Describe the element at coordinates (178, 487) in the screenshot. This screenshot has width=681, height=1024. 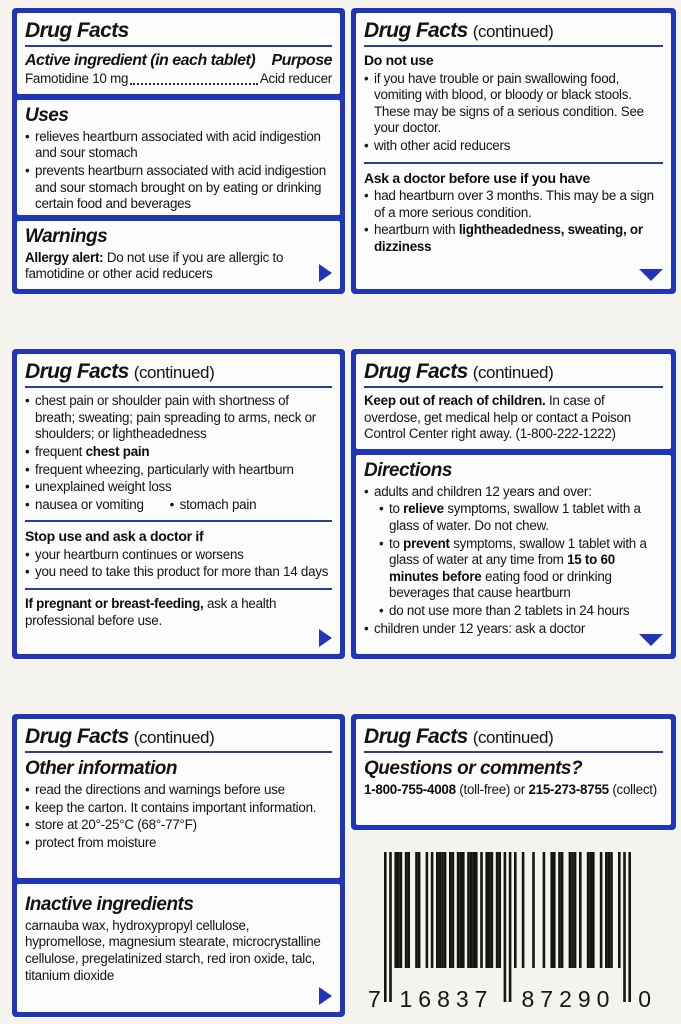
I see `list-item: unexplained weight loss` at that location.